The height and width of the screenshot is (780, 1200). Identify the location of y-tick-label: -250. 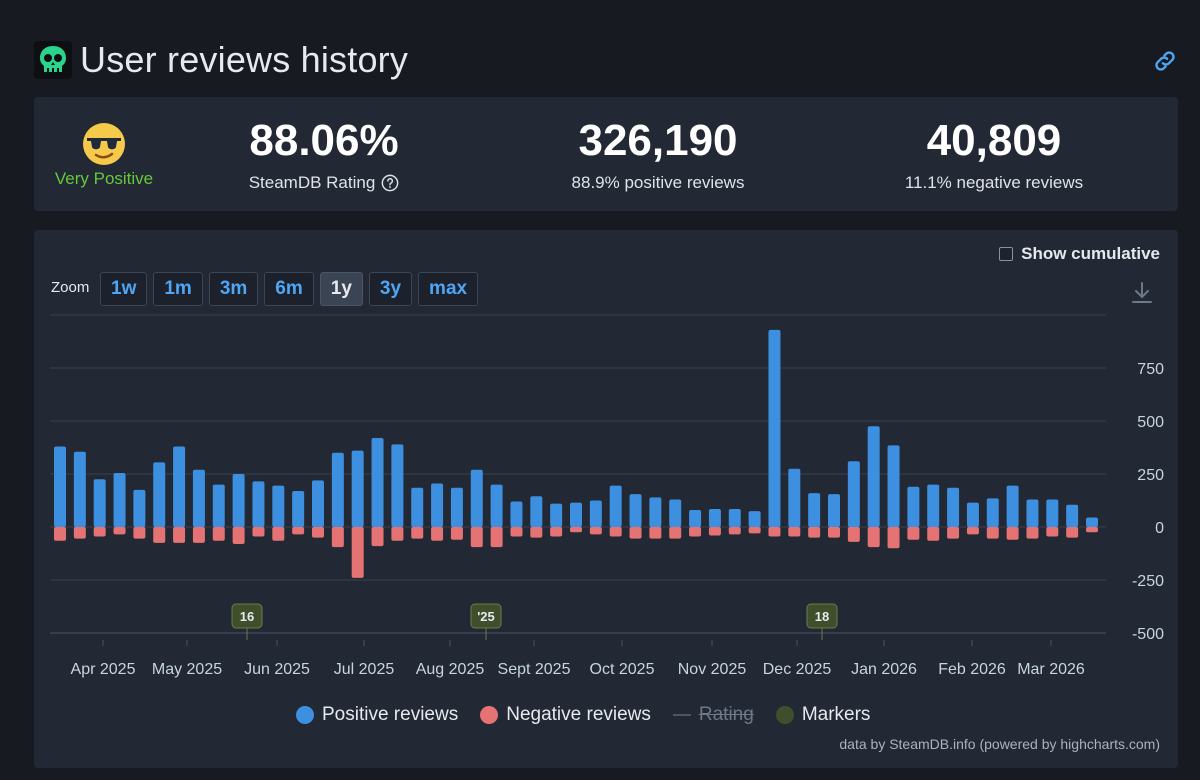
(1148, 581).